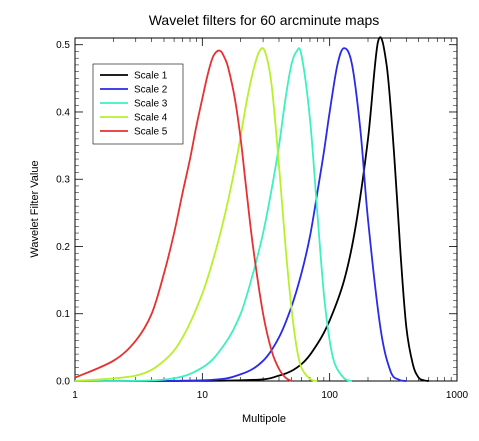 The width and height of the screenshot is (479, 441). Describe the element at coordinates (75, 395) in the screenshot. I see `x-tick-label: 1` at that location.